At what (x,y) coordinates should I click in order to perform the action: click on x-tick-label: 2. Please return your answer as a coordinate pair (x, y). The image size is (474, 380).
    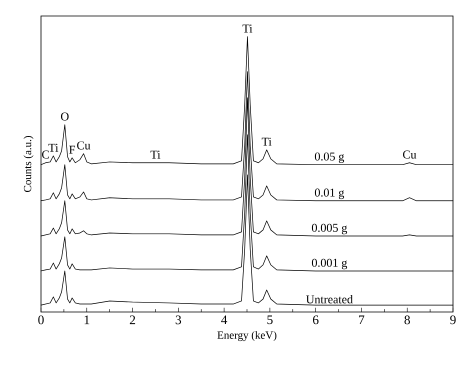
    Looking at the image, I should click on (133, 320).